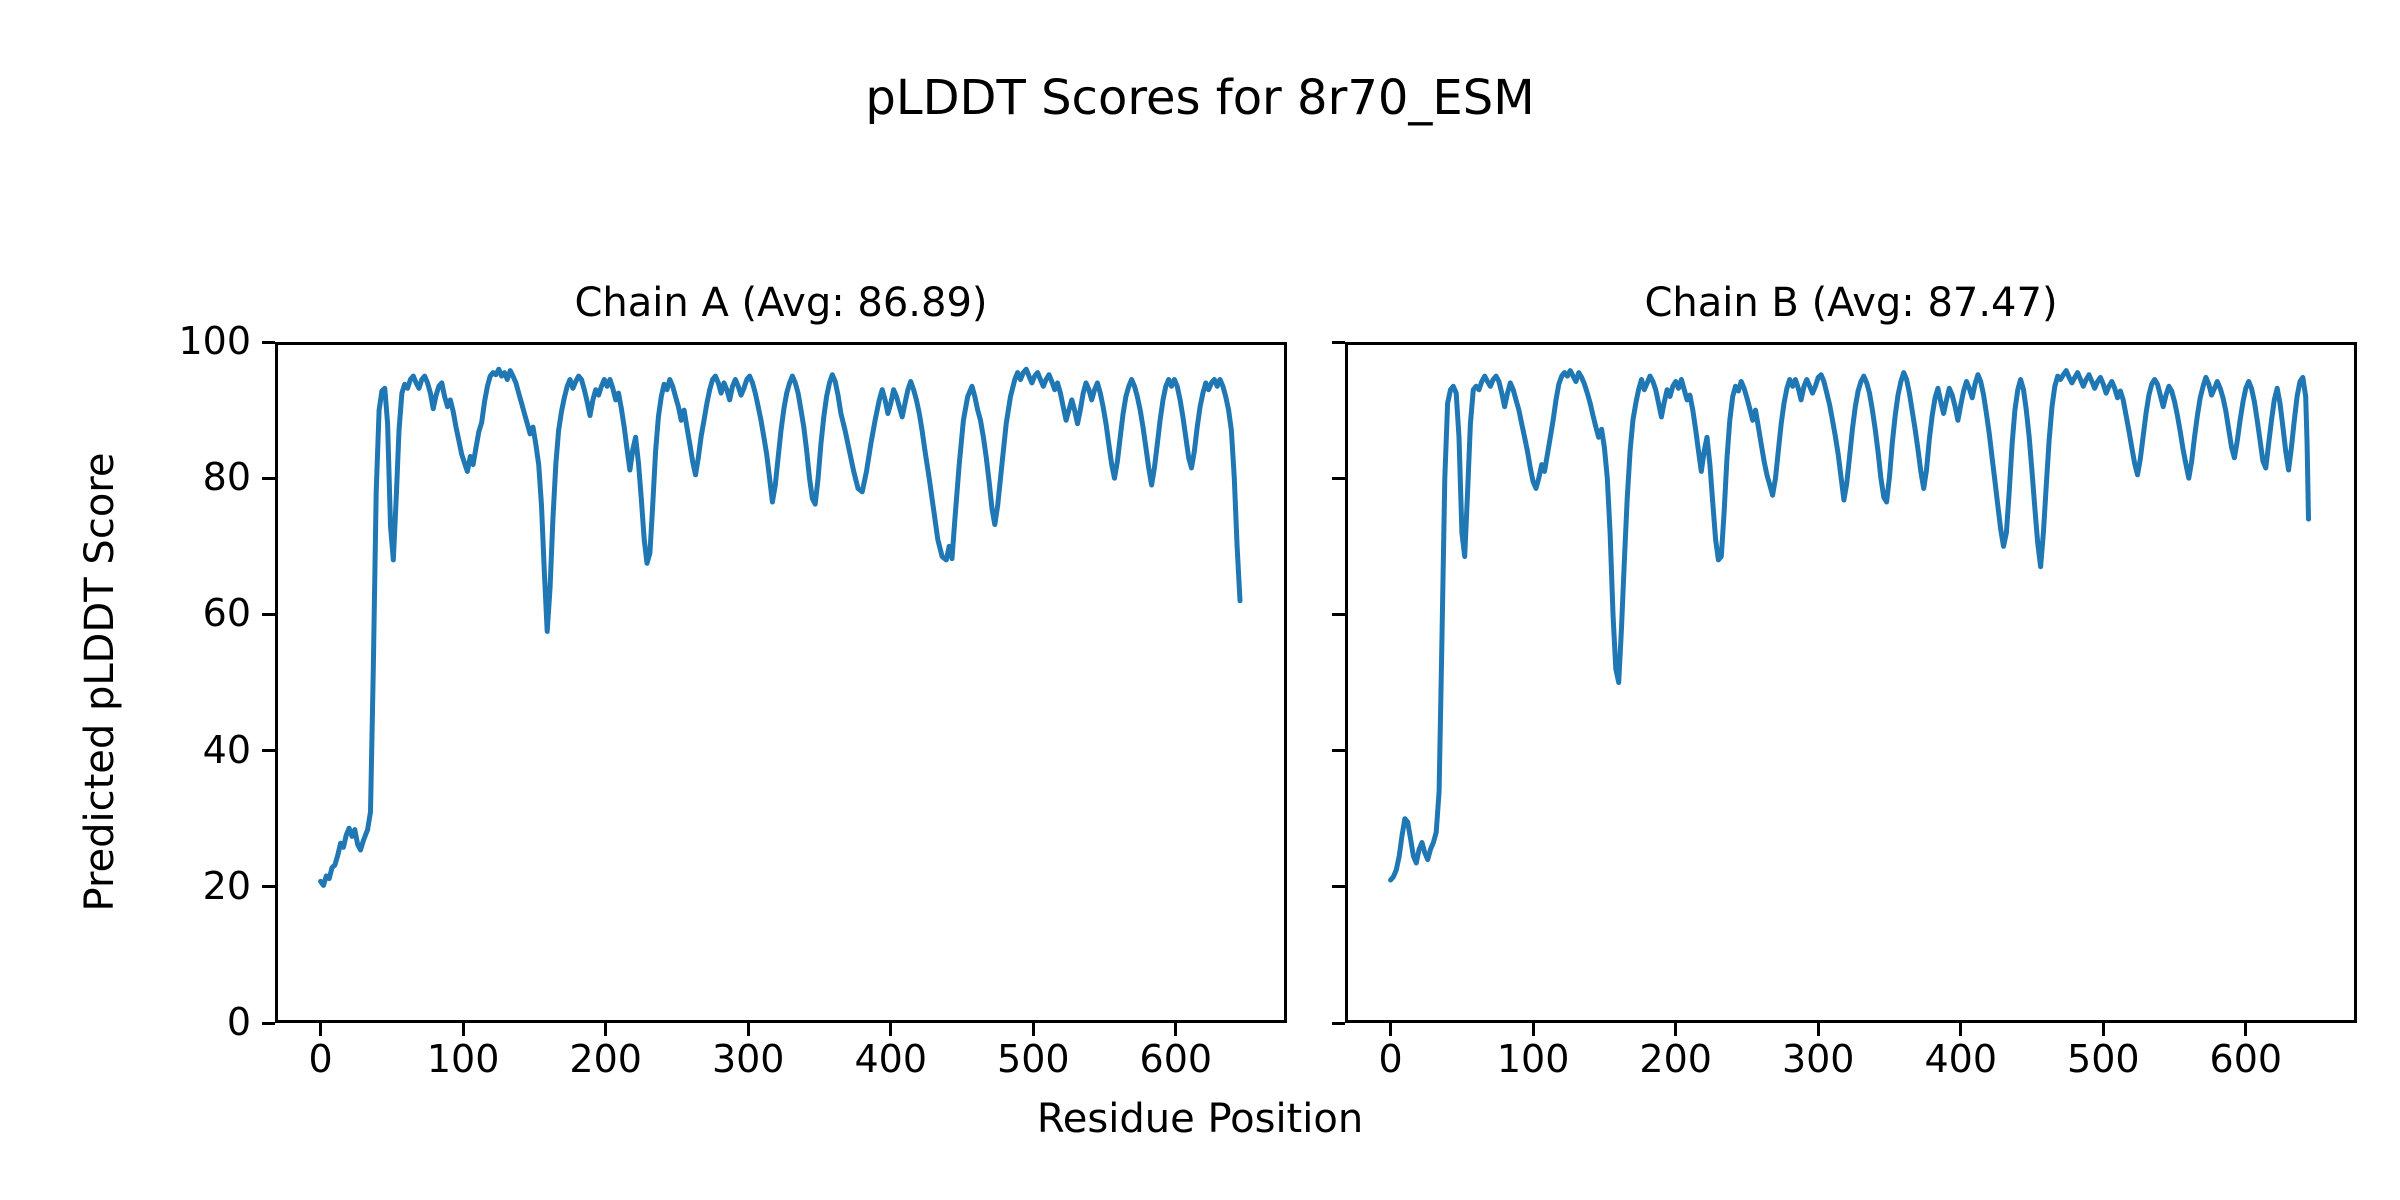  I want to click on figure-title: pLDDT Scores for 8r70_ESM, so click(1200, 98).